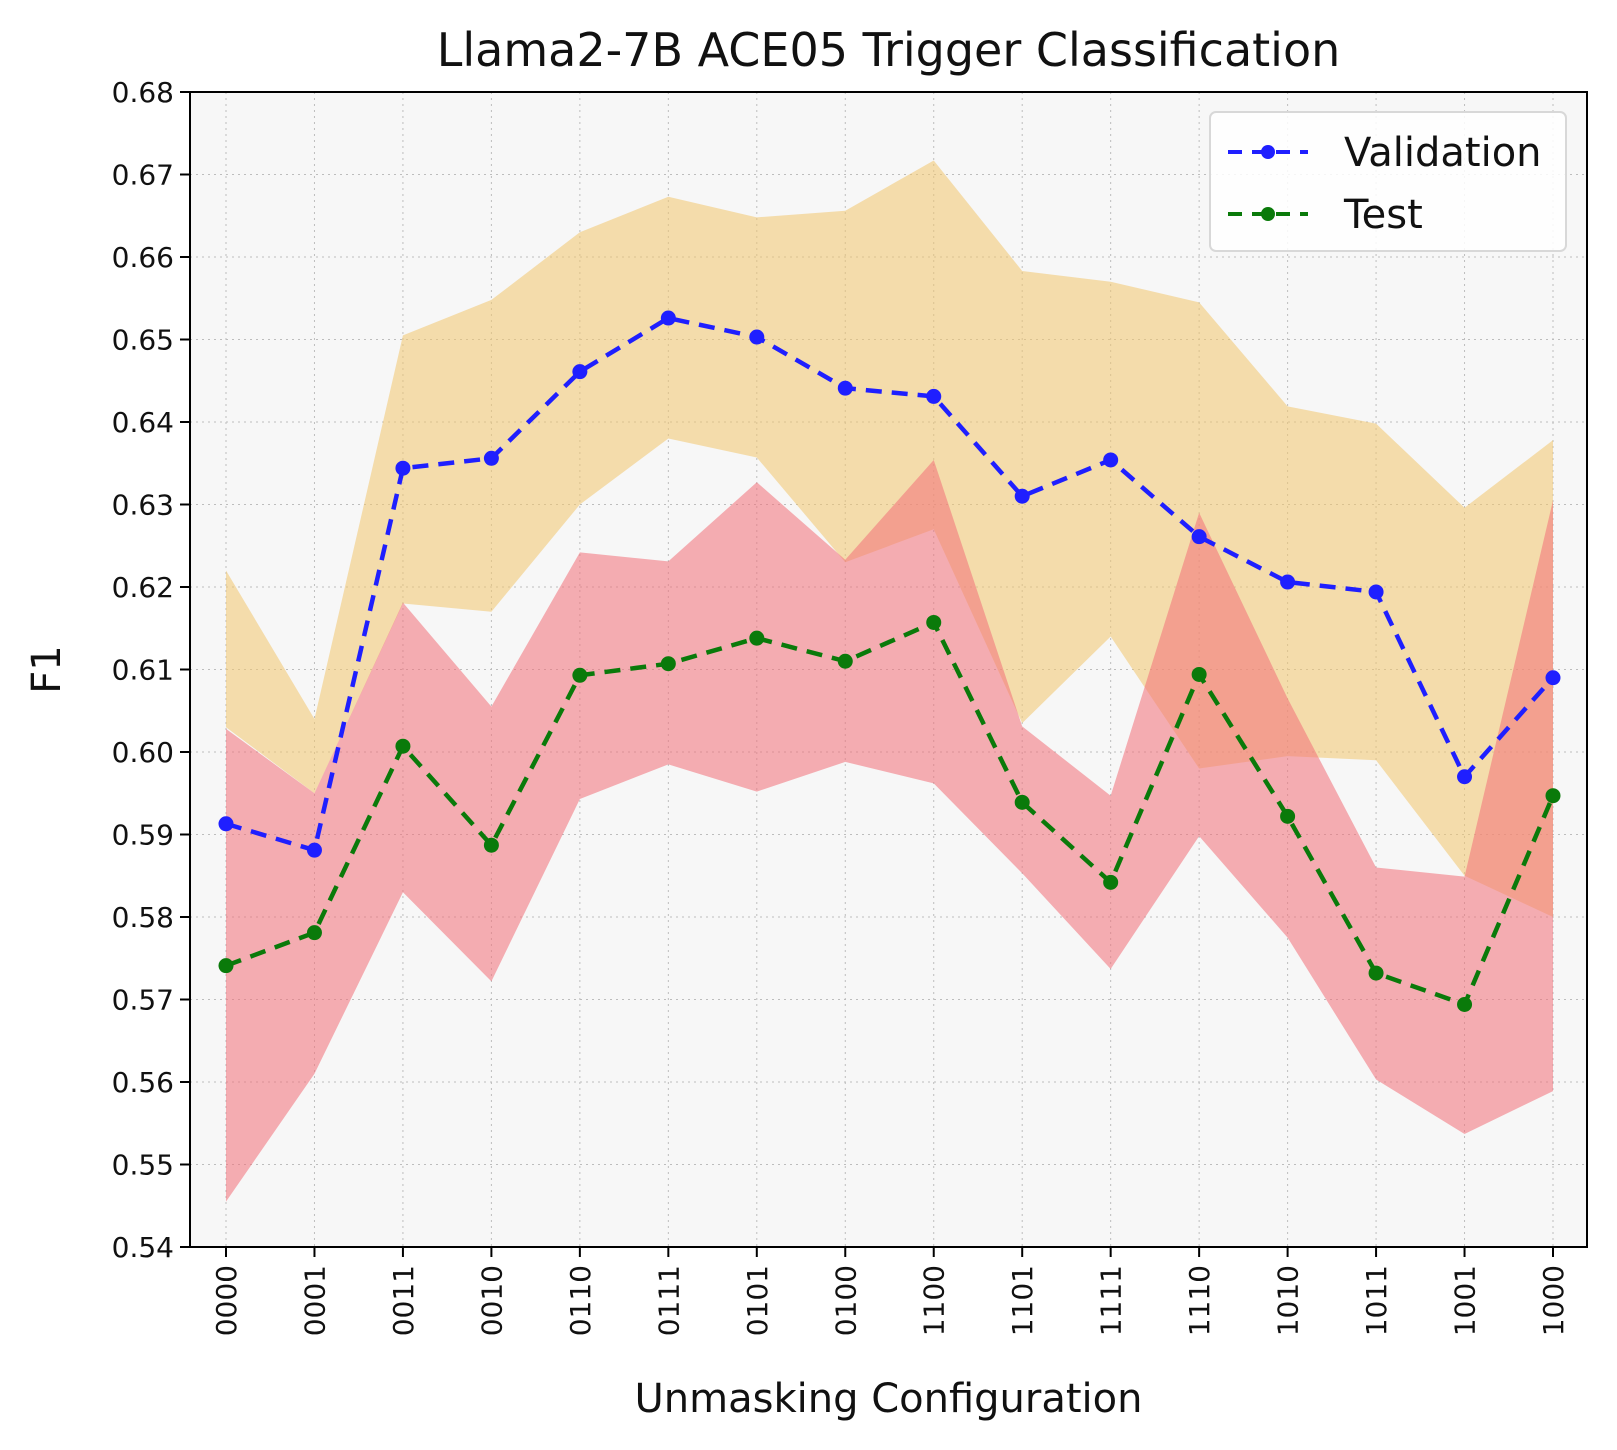 The height and width of the screenshot is (1450, 1617). Describe the element at coordinates (580, 1300) in the screenshot. I see `x-tick-label: 0110` at that location.